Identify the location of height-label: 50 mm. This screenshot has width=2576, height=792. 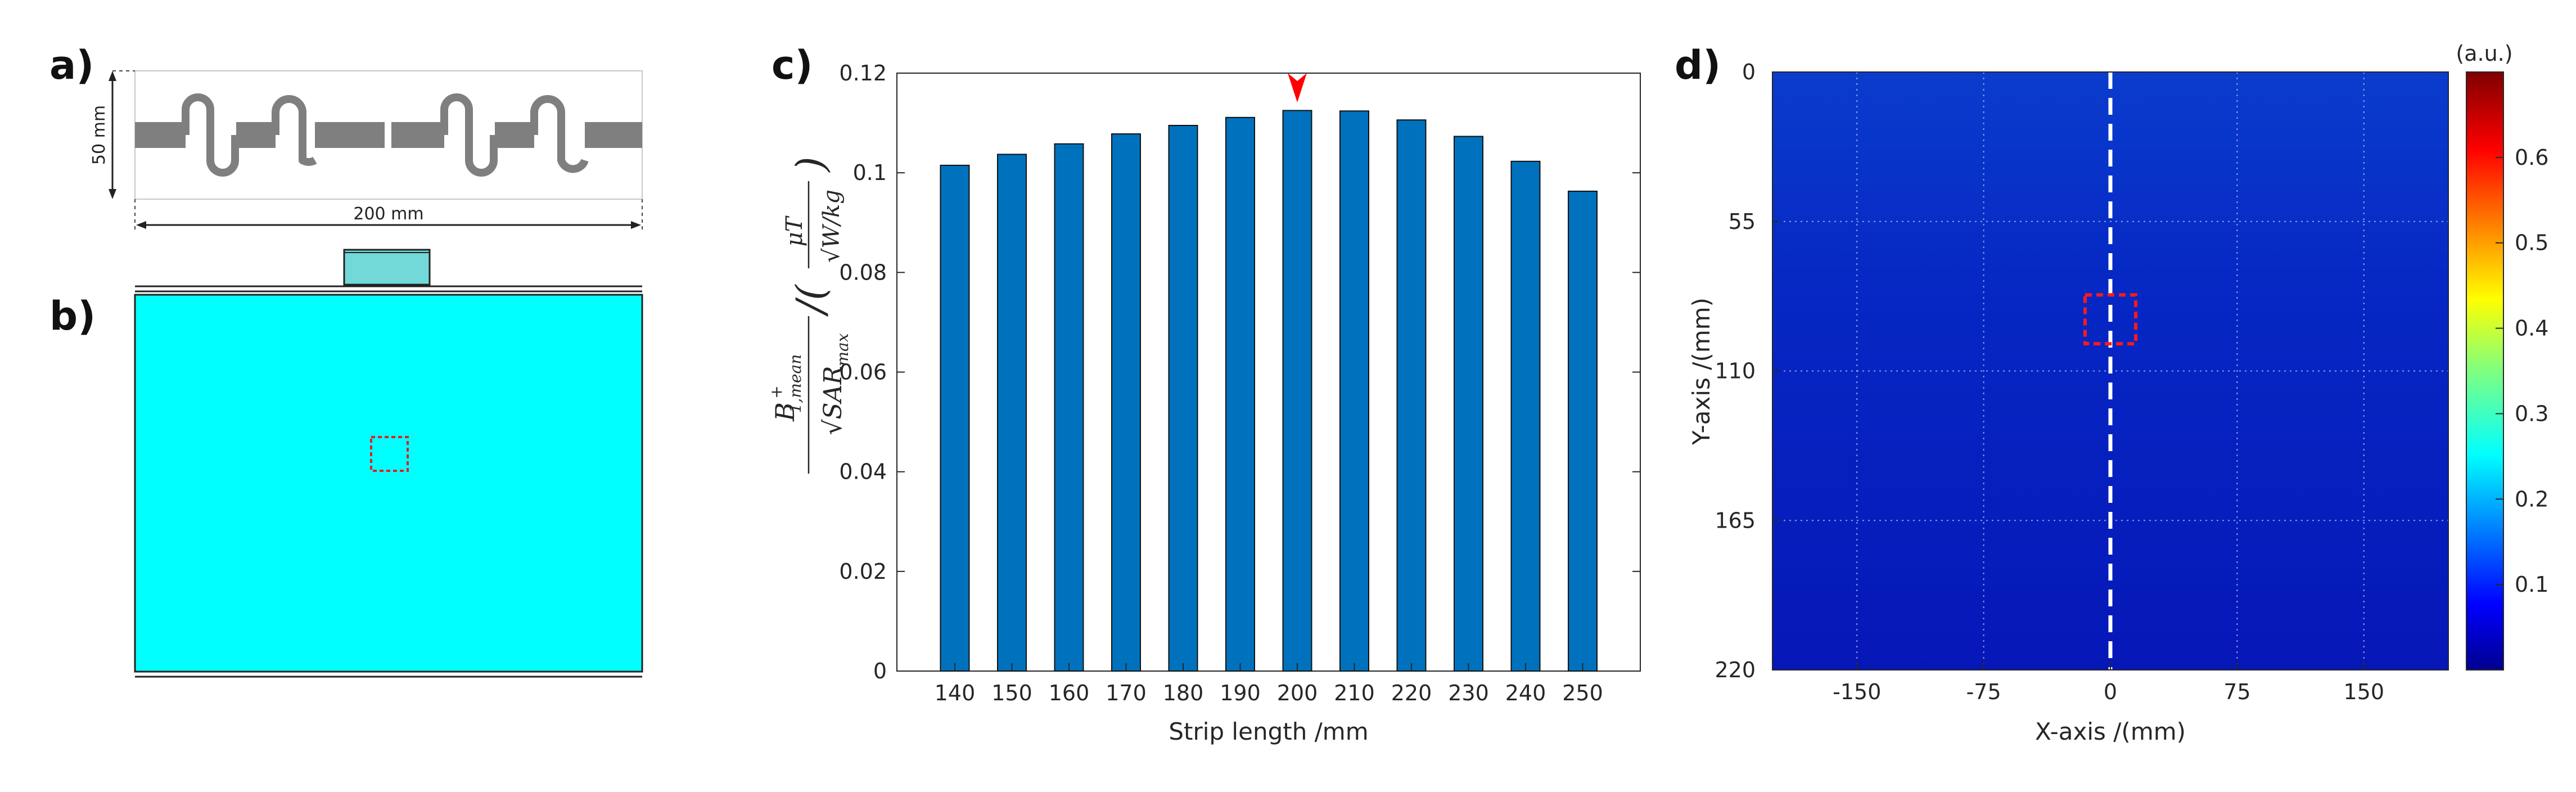
(99, 135).